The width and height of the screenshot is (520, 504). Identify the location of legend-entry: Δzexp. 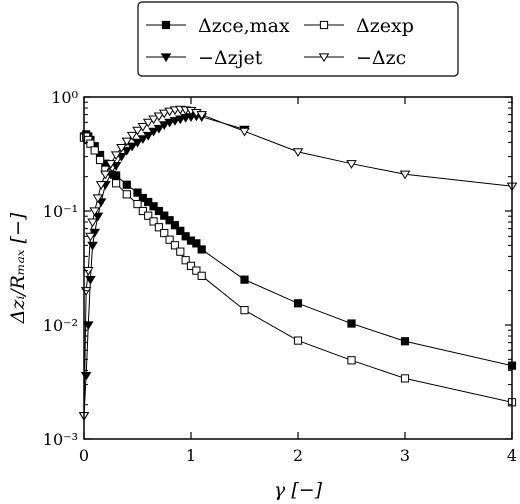
(359, 26).